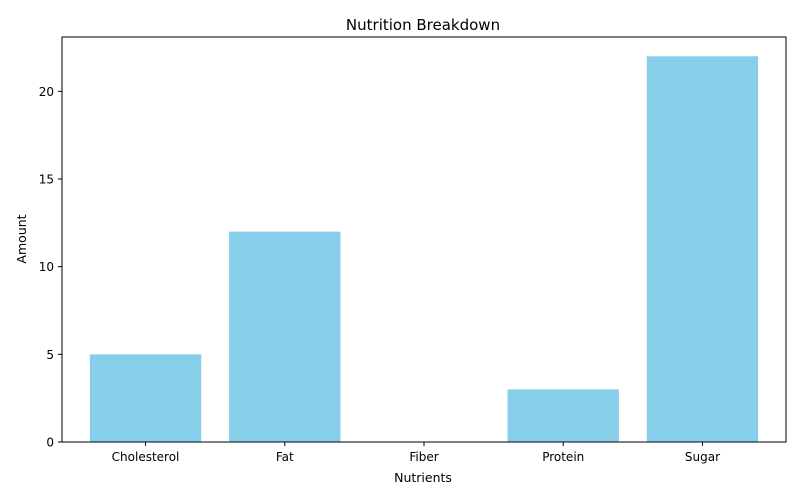 Image resolution: width=800 pixels, height=504 pixels. Describe the element at coordinates (46, 180) in the screenshot. I see `y-tick-label: 15` at that location.